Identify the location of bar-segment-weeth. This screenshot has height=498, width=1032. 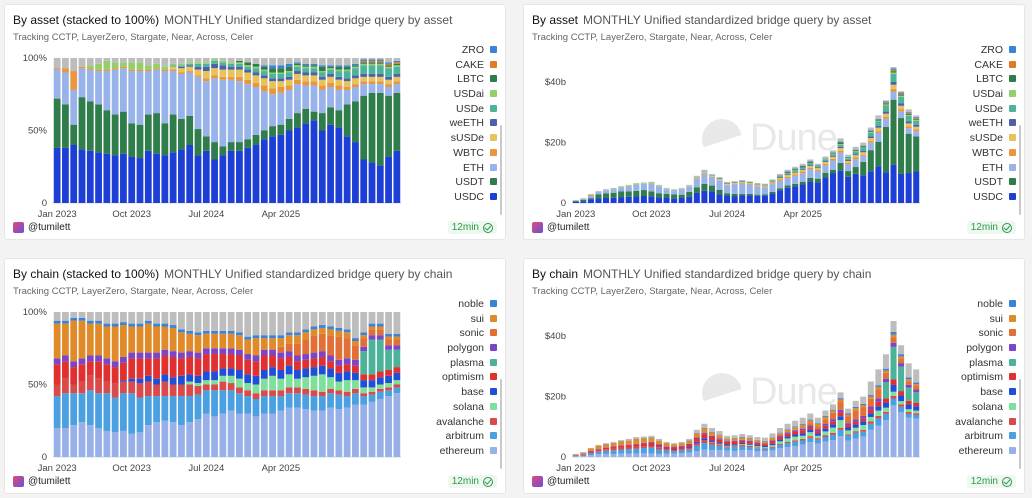
(181, 67).